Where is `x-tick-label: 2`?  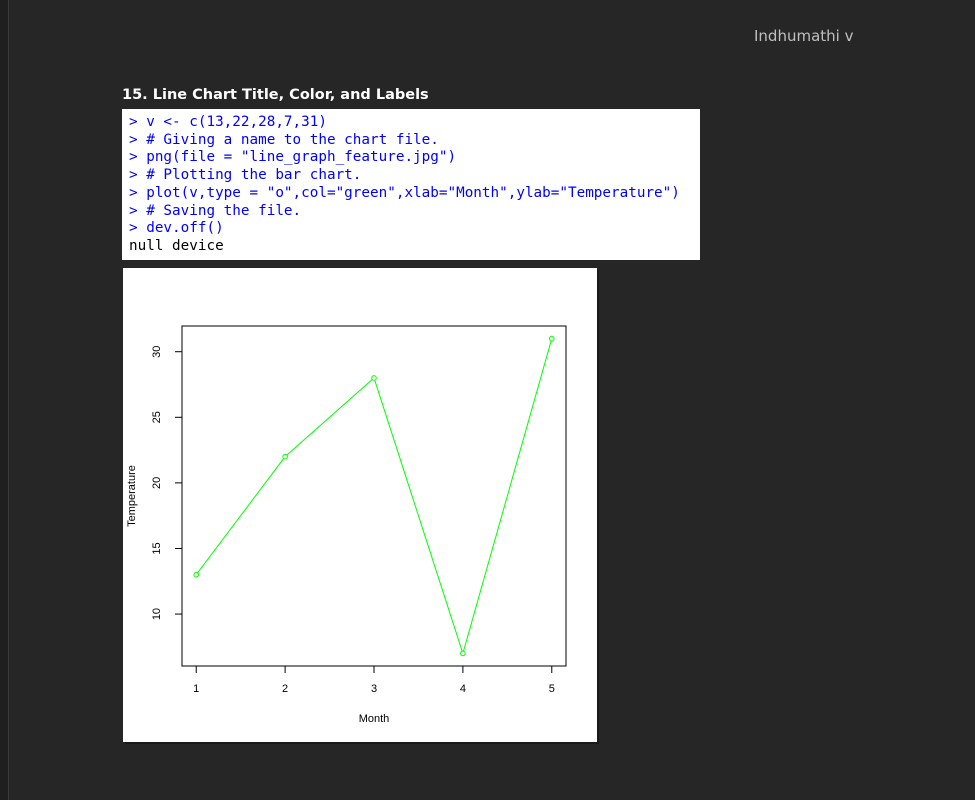 x-tick-label: 2 is located at coordinates (285, 689).